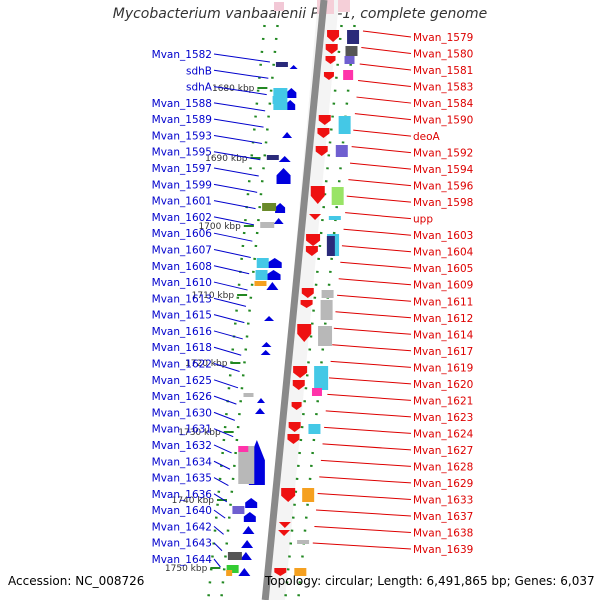 The image size is (600, 600). What do you see at coordinates (443, 55) in the screenshot?
I see `right-gene-label: Mvan_1580` at bounding box center [443, 55].